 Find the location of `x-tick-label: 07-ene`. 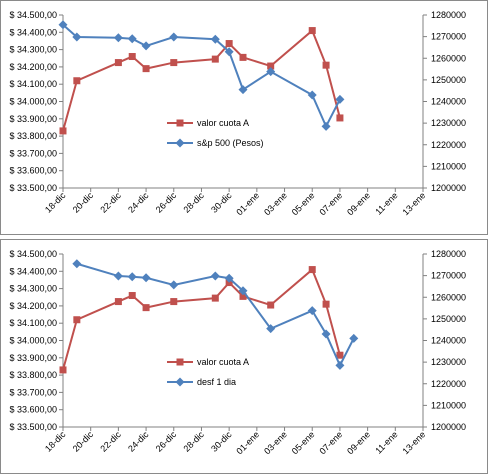

x-tick-label: 07-ene is located at coordinates (330, 203).